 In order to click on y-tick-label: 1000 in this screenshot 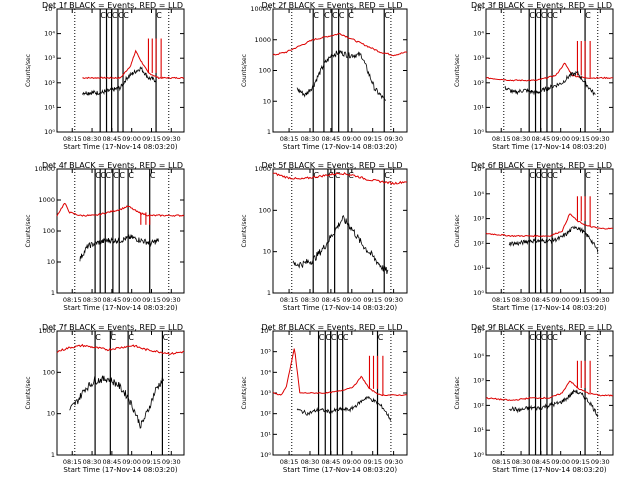, I will do `click(46, 331)`.